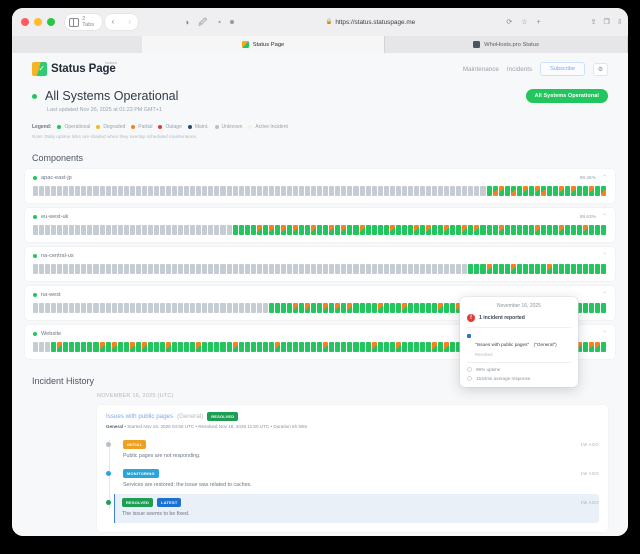 The height and width of the screenshot is (554, 640). Describe the element at coordinates (370, 22) in the screenshot. I see `address-bar: 🔒 https://status.statuspage.me` at that location.